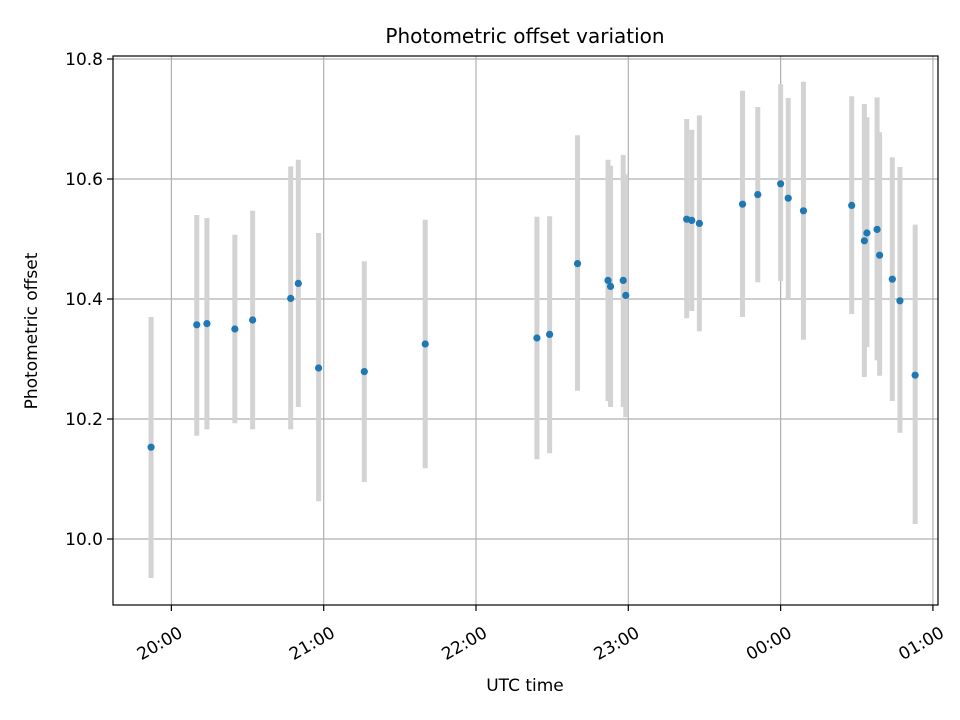 The width and height of the screenshot is (960, 720). Describe the element at coordinates (84, 60) in the screenshot. I see `y-tick-label: 10.8` at that location.